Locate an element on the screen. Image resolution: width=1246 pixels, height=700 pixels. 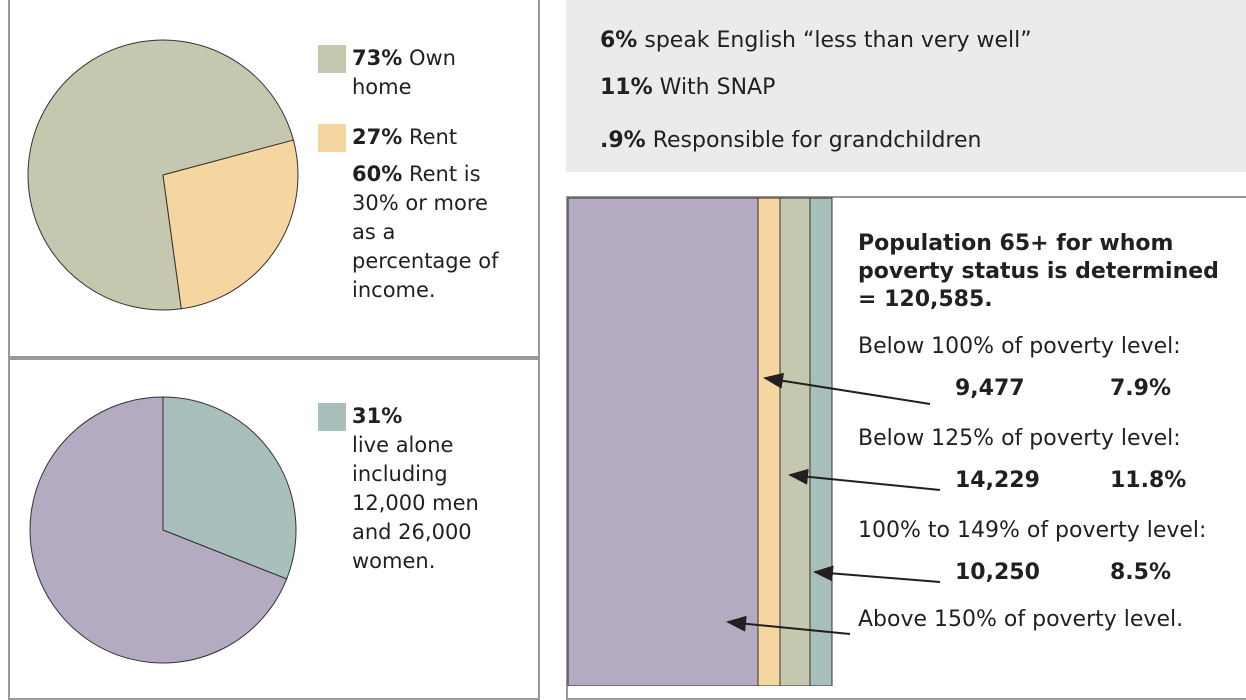
stat-label: .9% is located at coordinates (623, 140).